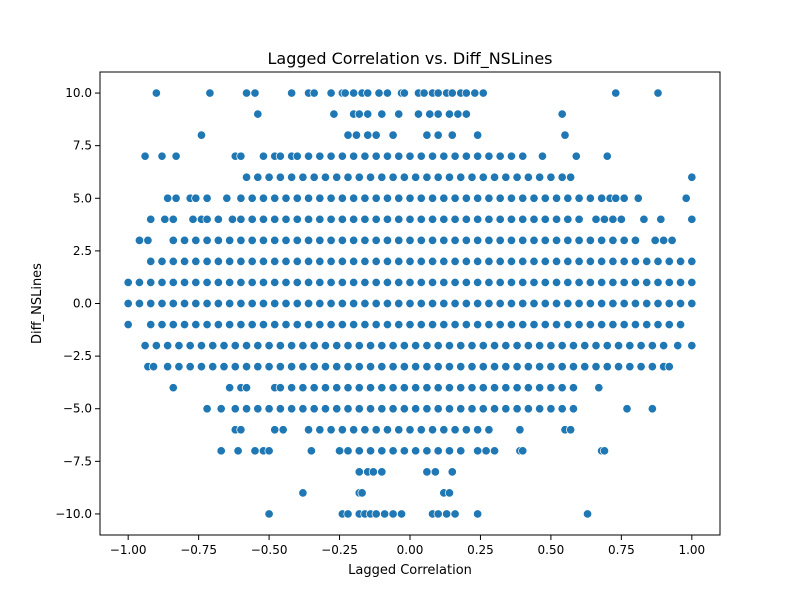  Describe the element at coordinates (410, 570) in the screenshot. I see `x-axis-label: Lagged Correlation` at that location.